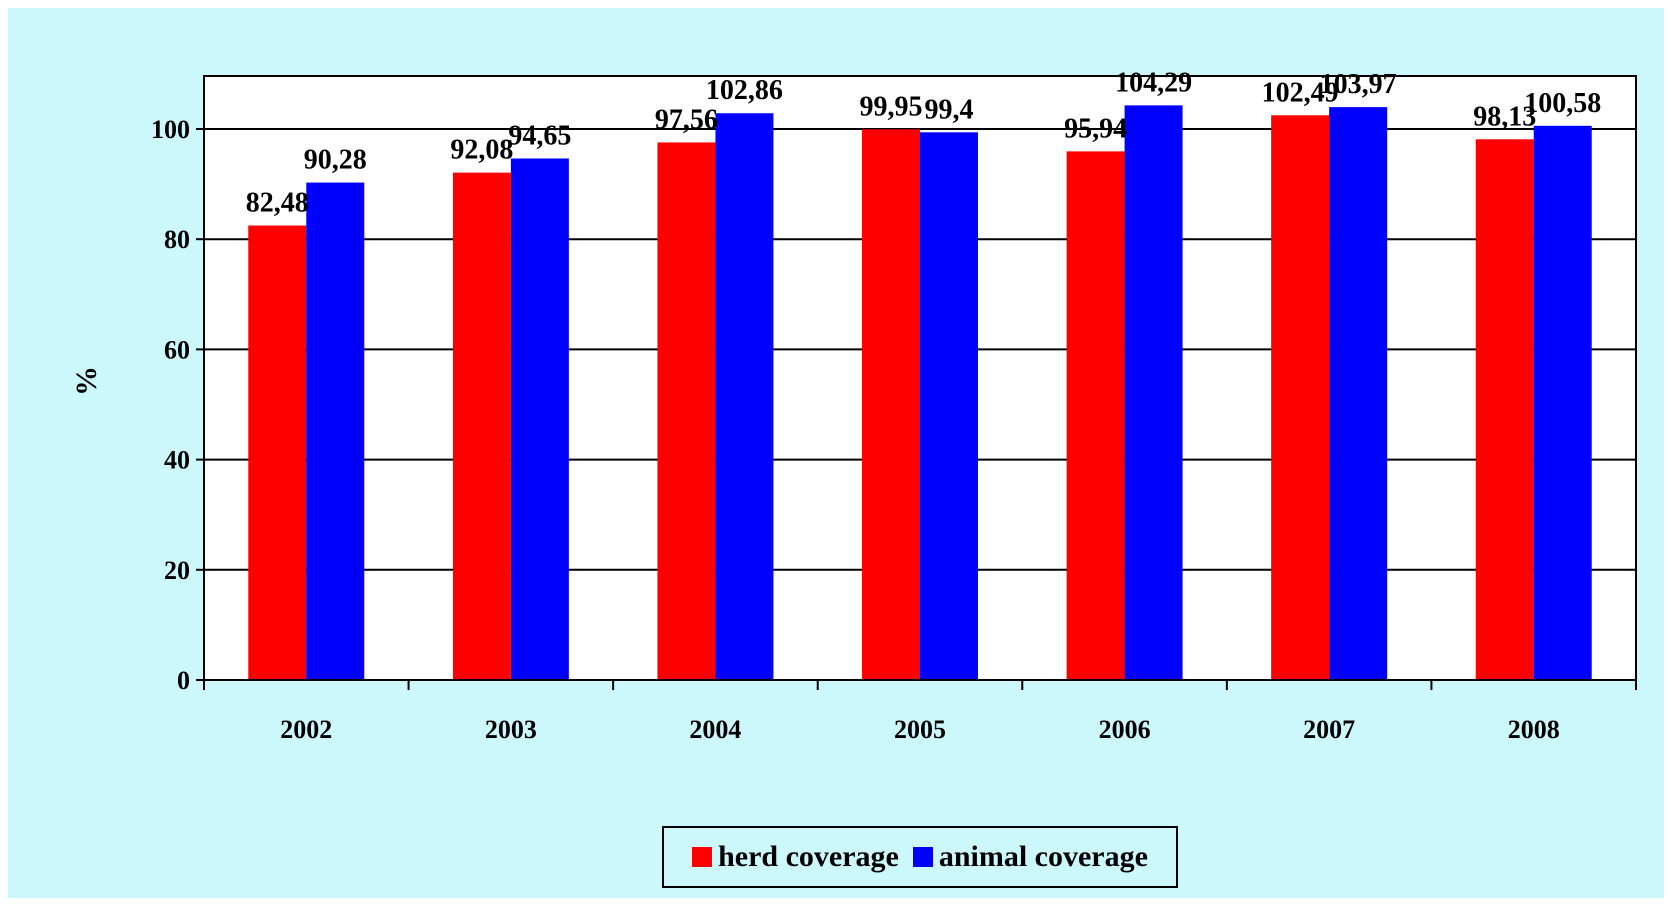  Describe the element at coordinates (1358, 84) in the screenshot. I see `data-label-animal-coverage-2007: 103,97` at that location.